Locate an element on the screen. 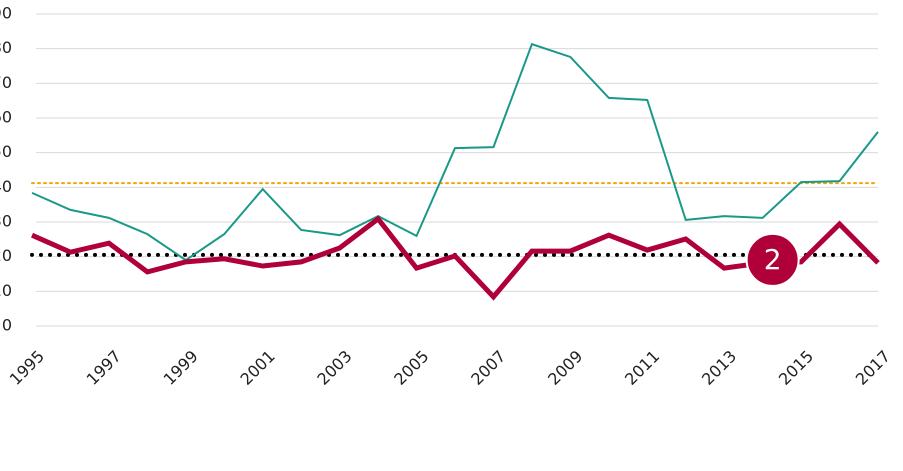  y-tick-label: 90 is located at coordinates (6, 13).